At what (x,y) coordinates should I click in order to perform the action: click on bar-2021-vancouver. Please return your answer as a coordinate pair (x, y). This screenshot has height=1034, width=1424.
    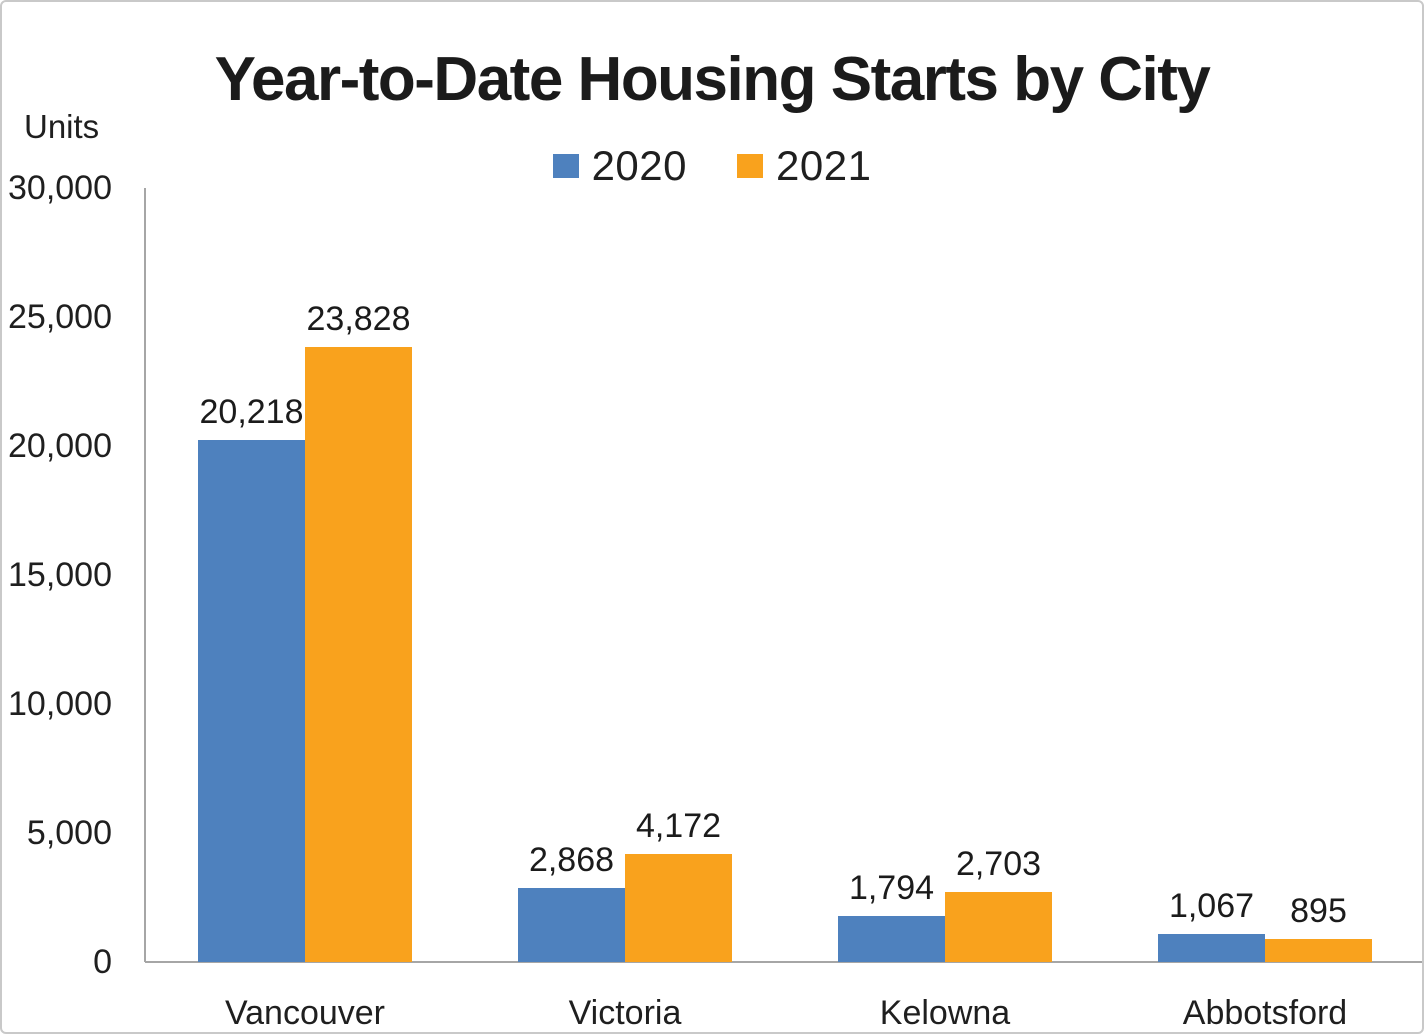
    Looking at the image, I should click on (358, 654).